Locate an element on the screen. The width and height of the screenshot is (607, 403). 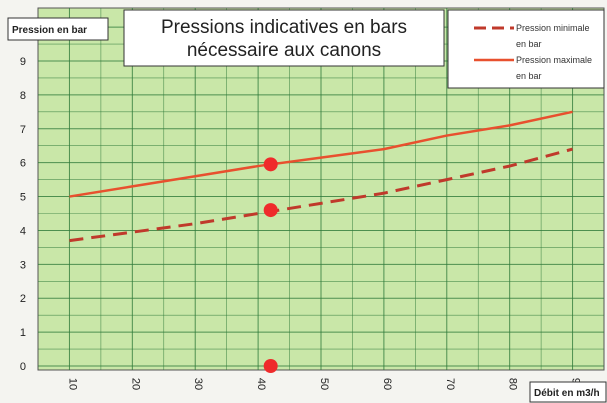
x-axis-label-box: Débit en m3/h is located at coordinates (568, 392).